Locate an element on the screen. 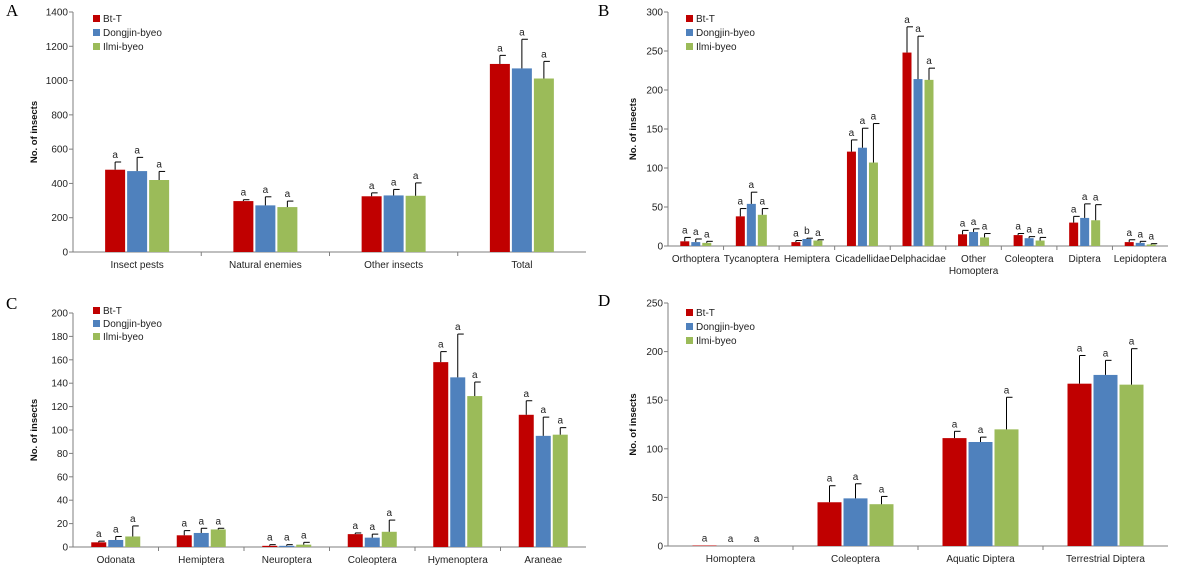 The height and width of the screenshot is (567, 1178). legend-label: Dongjin-byeo is located at coordinates (725, 33).